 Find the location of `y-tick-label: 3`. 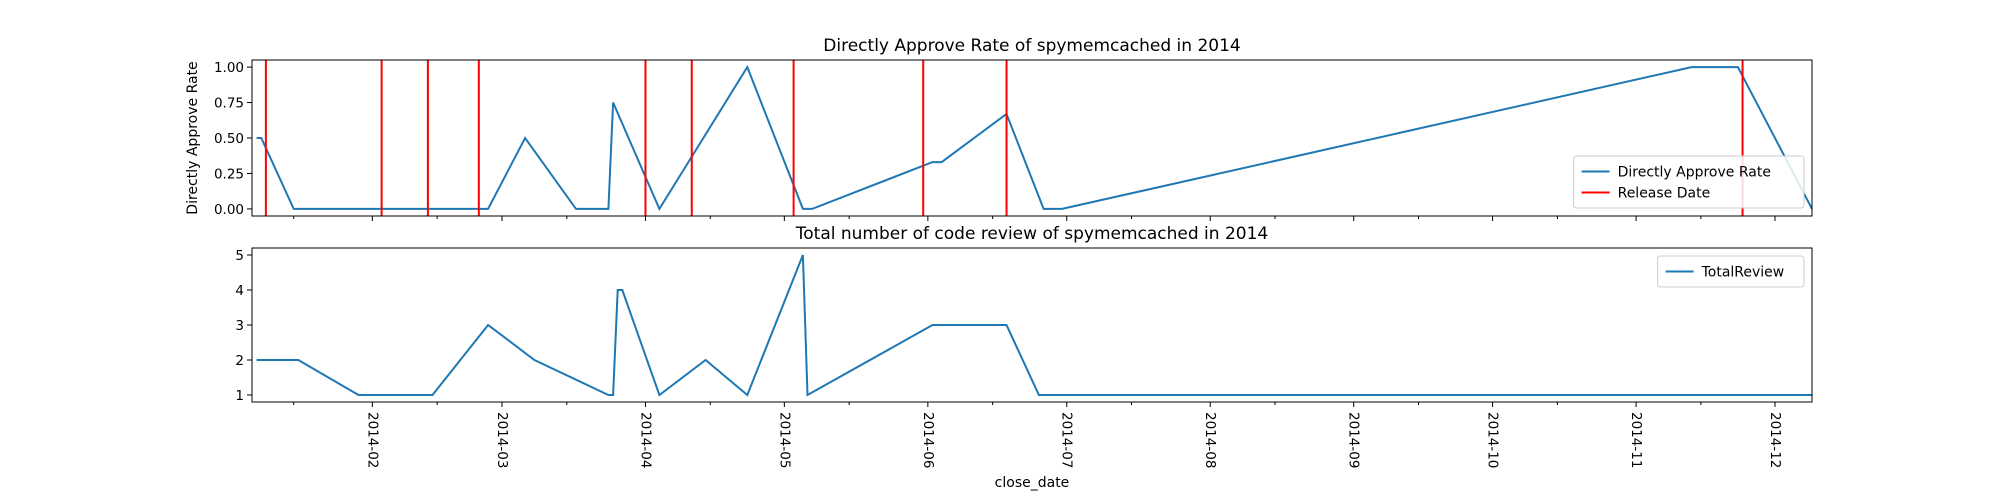

y-tick-label: 3 is located at coordinates (239, 326).